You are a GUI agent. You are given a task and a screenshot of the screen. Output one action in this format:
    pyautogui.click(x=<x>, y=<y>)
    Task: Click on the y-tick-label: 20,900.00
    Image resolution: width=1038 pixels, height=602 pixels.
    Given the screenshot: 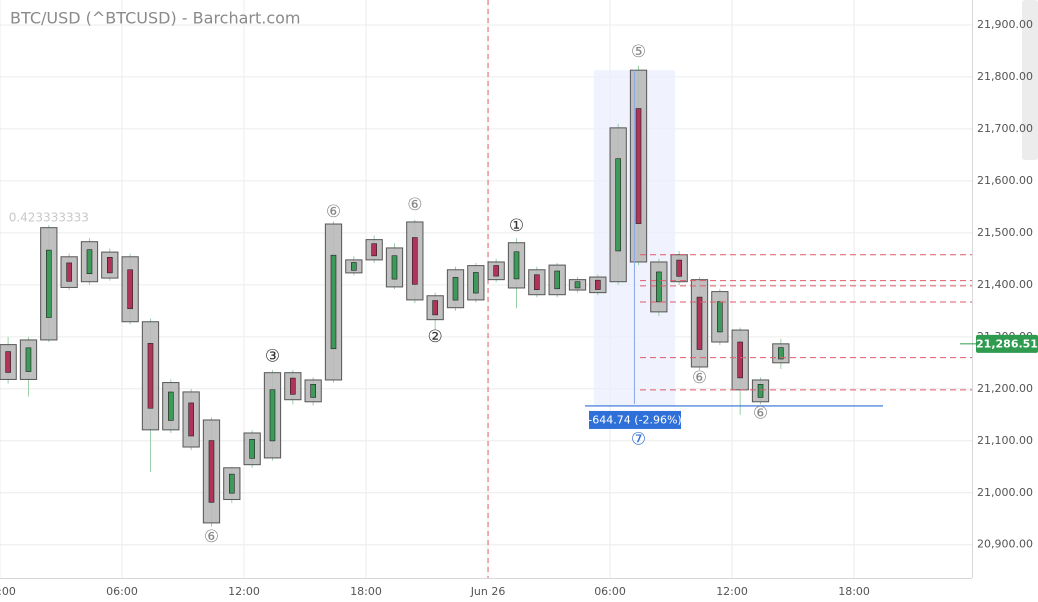 What is the action you would take?
    pyautogui.click(x=1005, y=544)
    